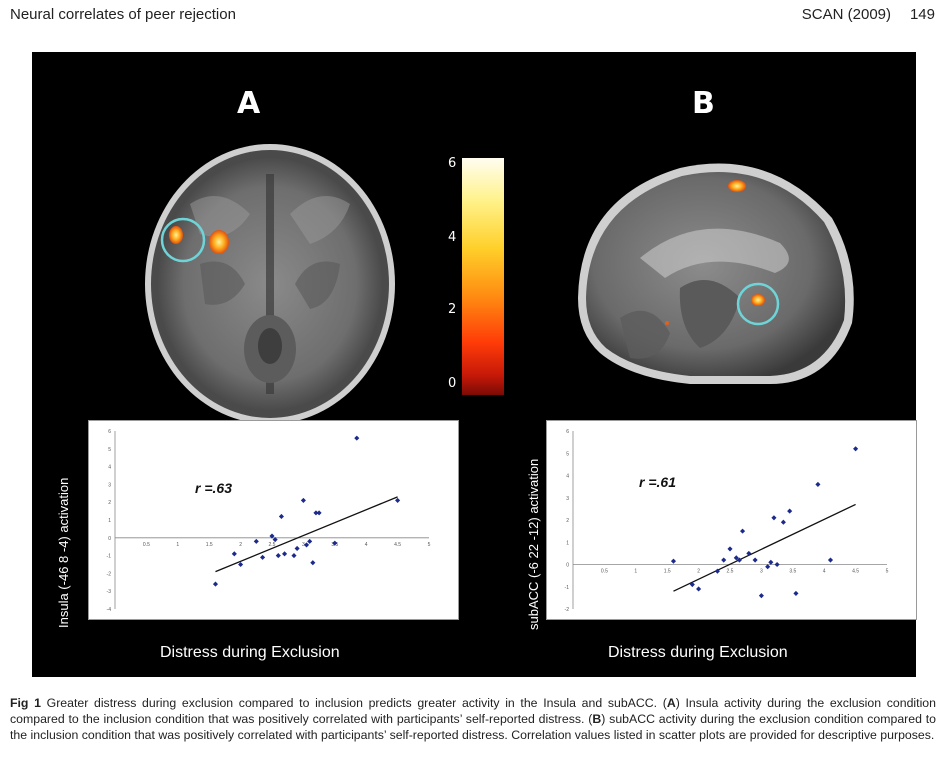 Image resolution: width=945 pixels, height=758 pixels. I want to click on scatter-plot-b: 6 5 4 3 2 1 0 -1 -2 0.5 1 1.5 2 2.5 3 3.5 4 4.5 5 r =.61, so click(731, 520).